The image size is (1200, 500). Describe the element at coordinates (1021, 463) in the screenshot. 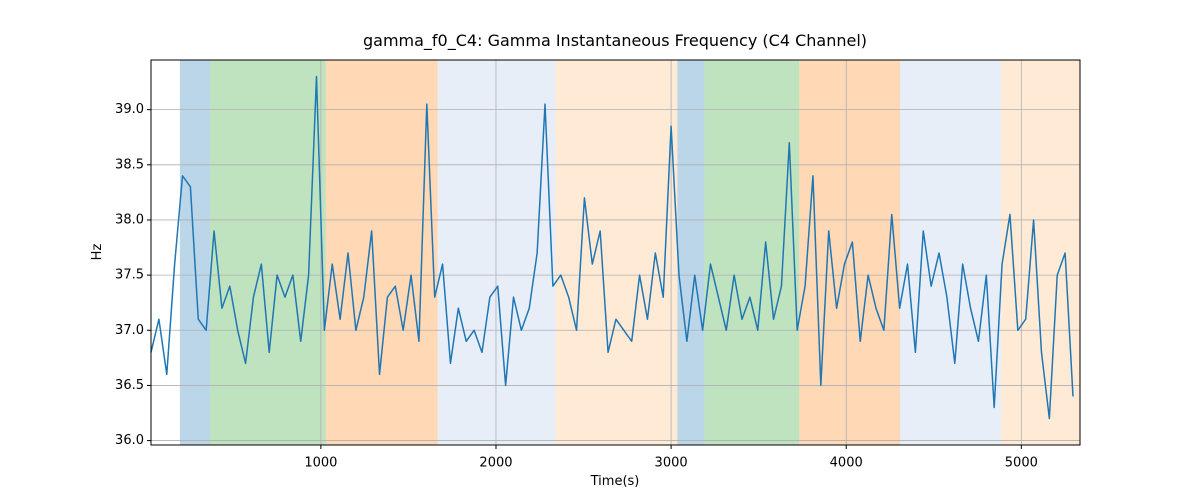

I see `x-tick-label: 5000` at that location.